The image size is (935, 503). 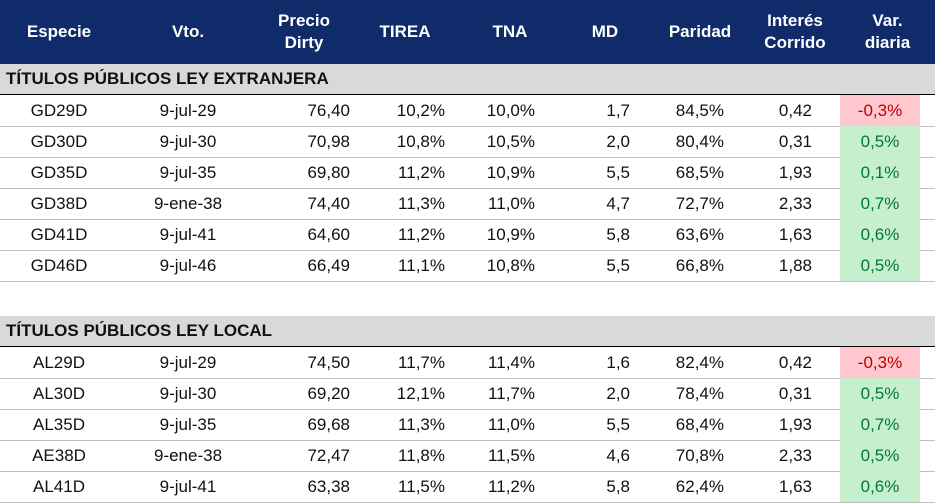 I want to click on cell-tna: 10,8%, so click(x=510, y=265).